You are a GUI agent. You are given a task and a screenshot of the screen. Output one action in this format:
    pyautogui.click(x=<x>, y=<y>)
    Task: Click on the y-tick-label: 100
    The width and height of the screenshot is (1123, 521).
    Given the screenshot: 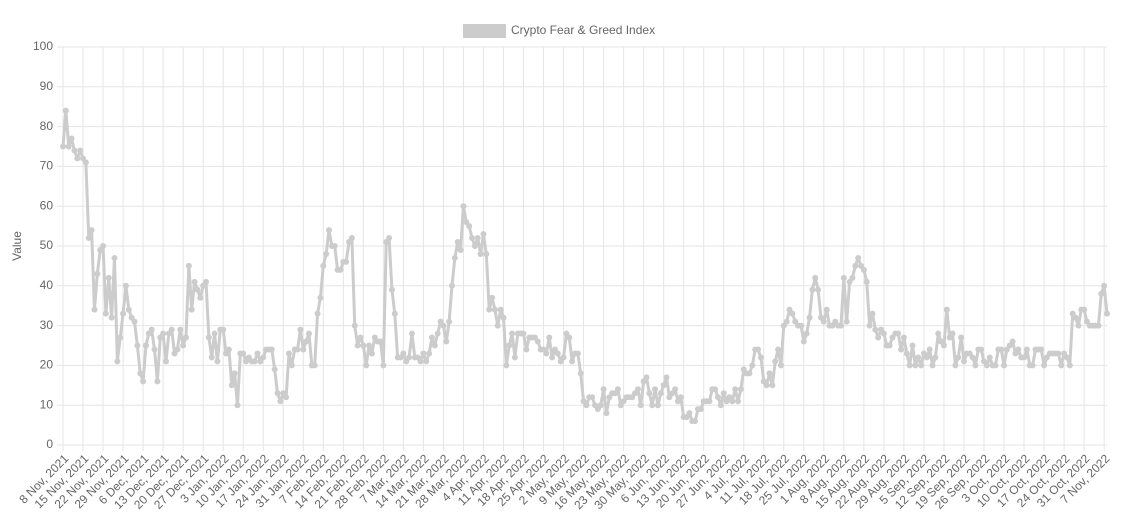 What is the action you would take?
    pyautogui.click(x=43, y=46)
    